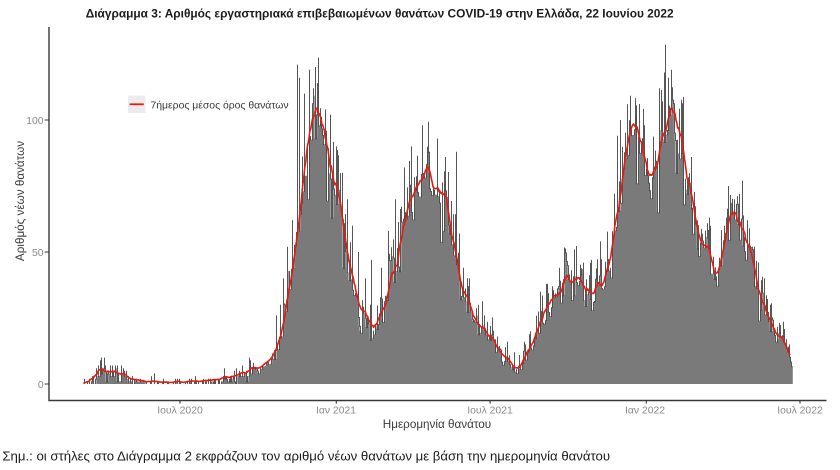  Describe the element at coordinates (800, 410) in the screenshot. I see `svg-text: Ιουλ 2022` at that location.